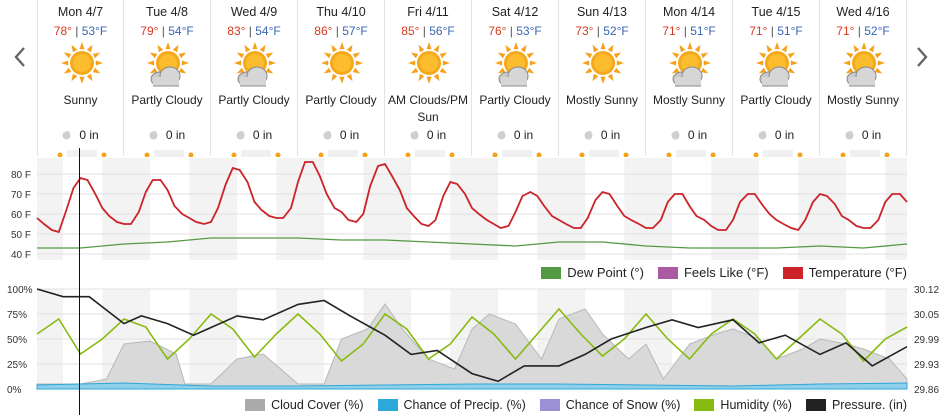 The image size is (942, 415). I want to click on day-label: Sat 4/12, so click(515, 12).